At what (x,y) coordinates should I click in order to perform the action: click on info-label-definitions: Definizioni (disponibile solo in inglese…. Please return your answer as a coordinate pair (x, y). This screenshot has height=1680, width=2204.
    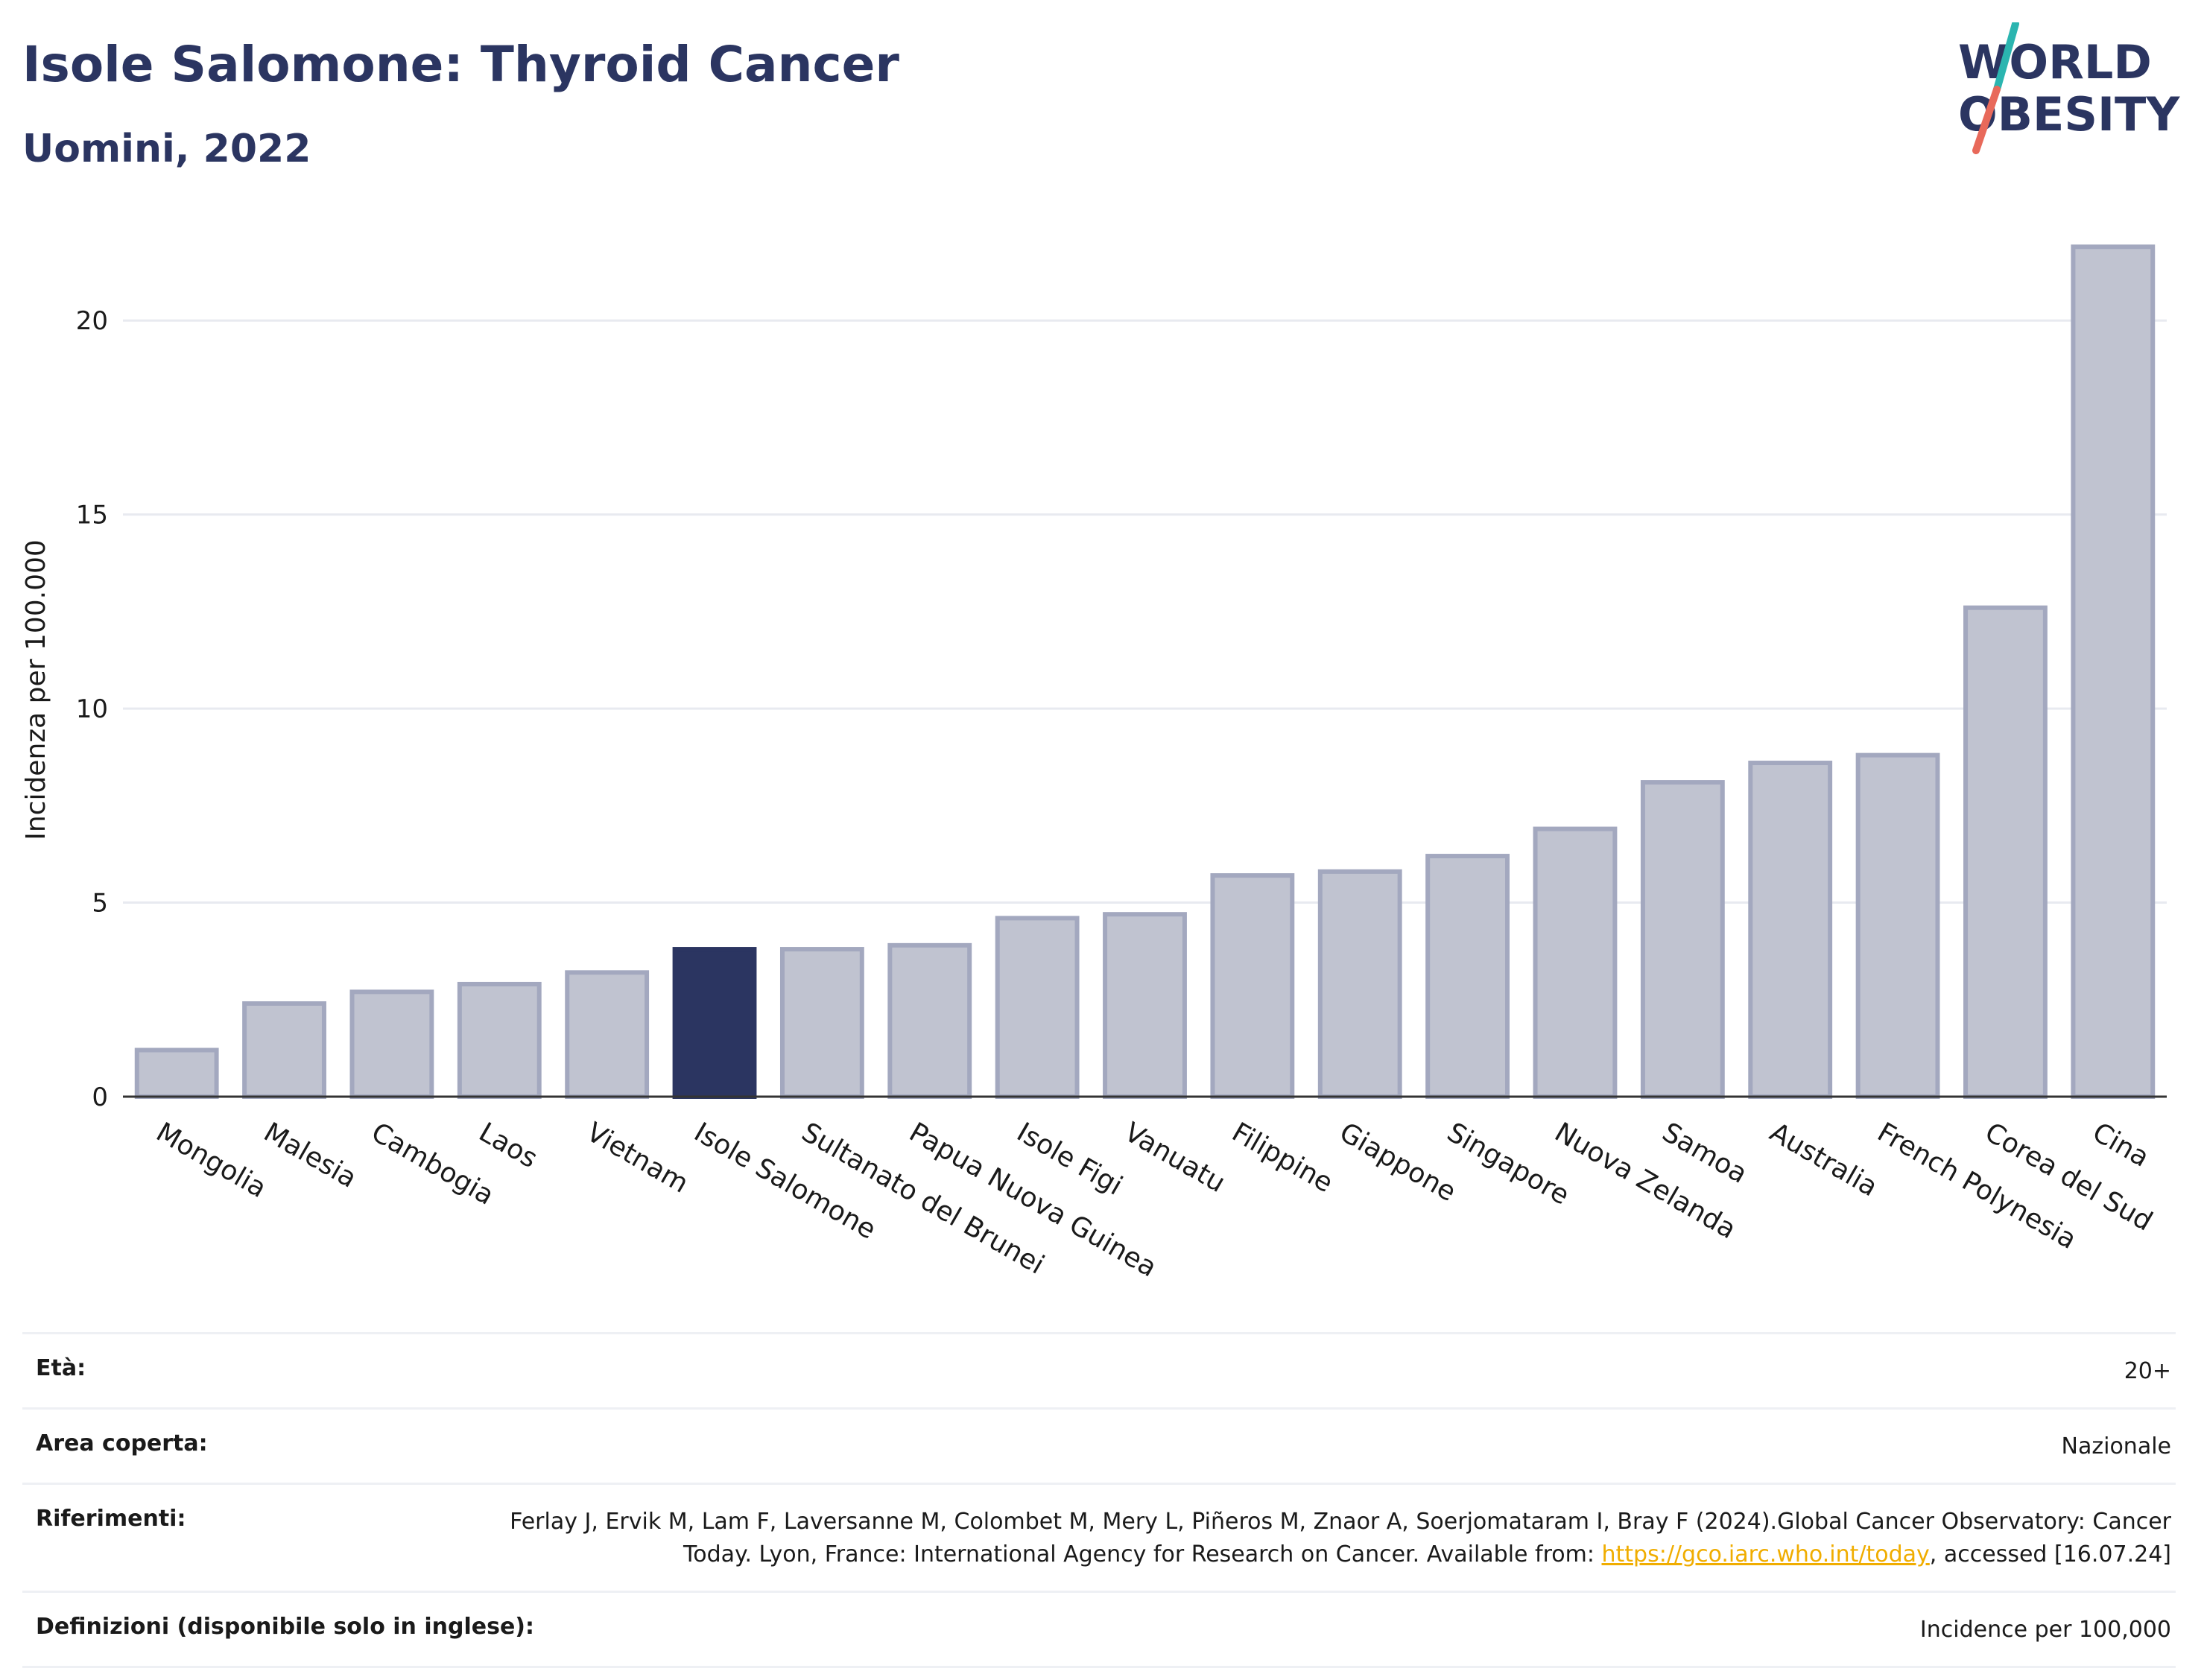
    Looking at the image, I should click on (285, 1627).